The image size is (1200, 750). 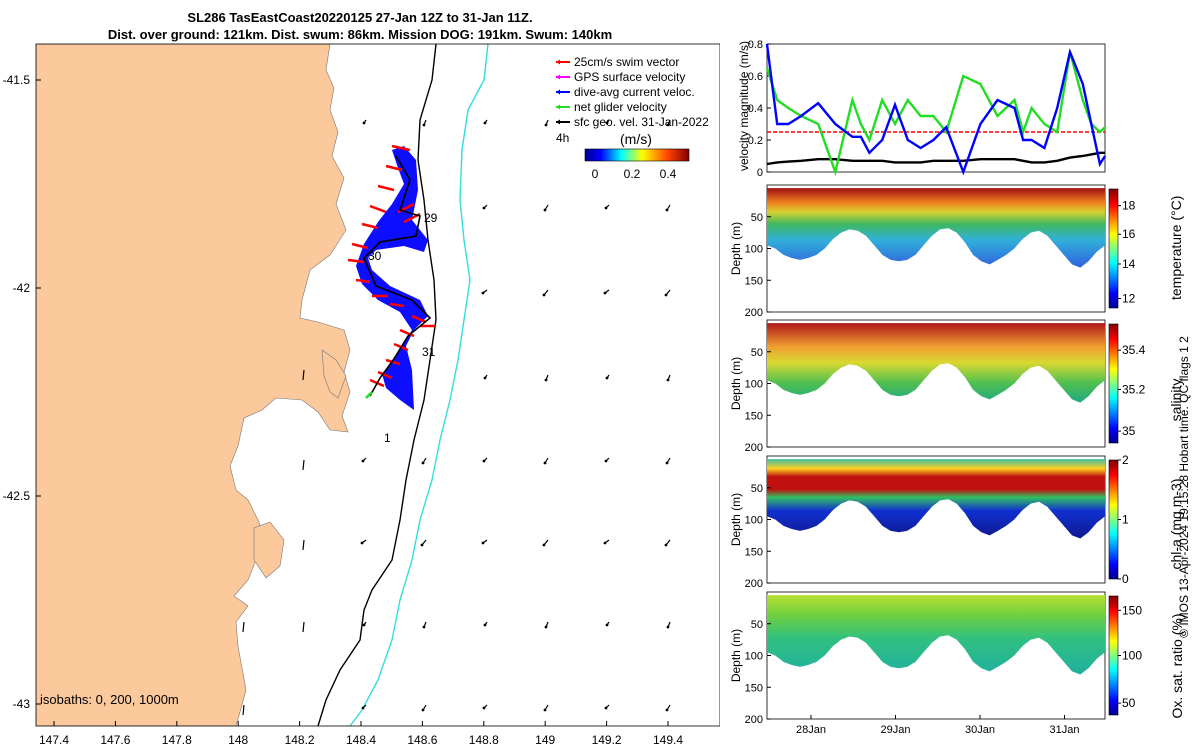 I want to click on island-south, so click(x=269, y=550).